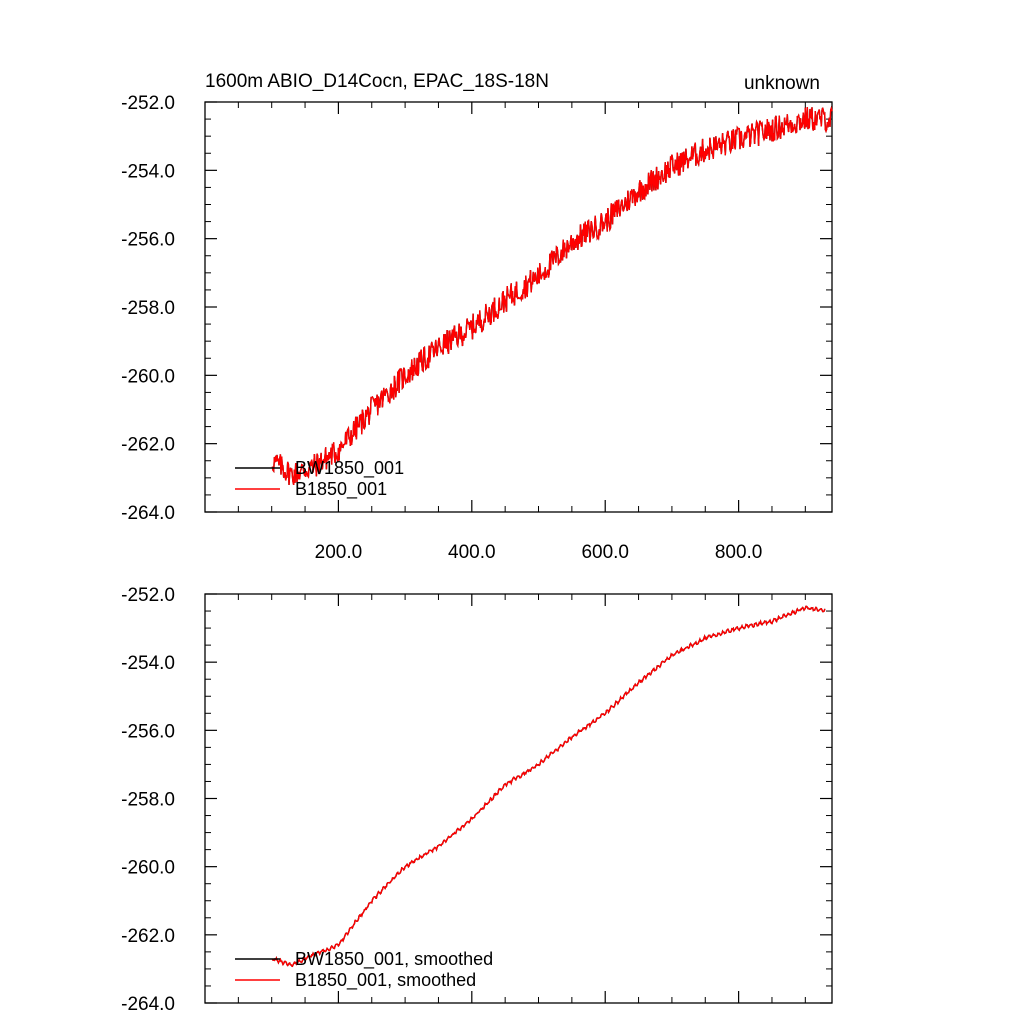 This screenshot has width=1024, height=1024. What do you see at coordinates (394, 959) in the screenshot?
I see `legend-label: BW1850_001, smoothed` at bounding box center [394, 959].